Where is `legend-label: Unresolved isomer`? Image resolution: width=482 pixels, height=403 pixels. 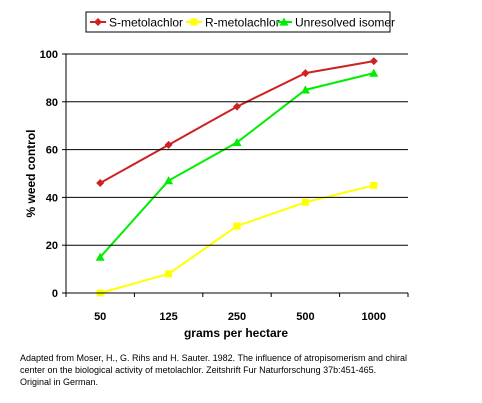 legend-label: Unresolved isomer is located at coordinates (345, 23).